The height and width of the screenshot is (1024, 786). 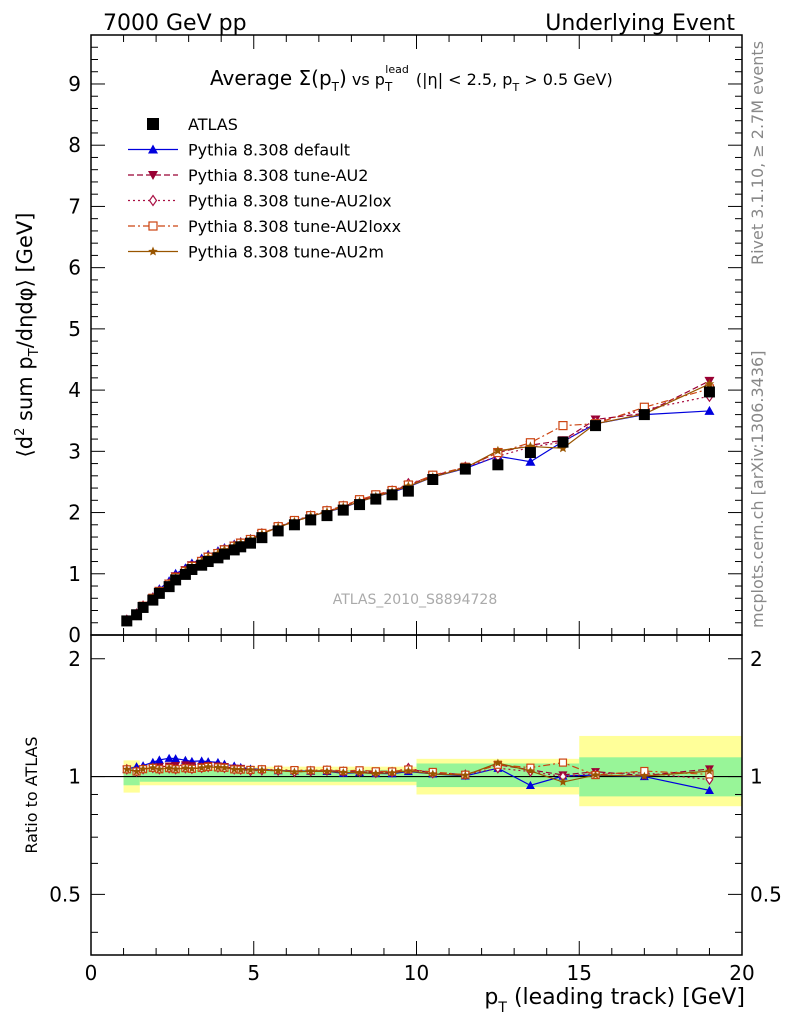 I want to click on legend-entry: Pythia 8.308 tune-AU2loxx, so click(x=264, y=226).